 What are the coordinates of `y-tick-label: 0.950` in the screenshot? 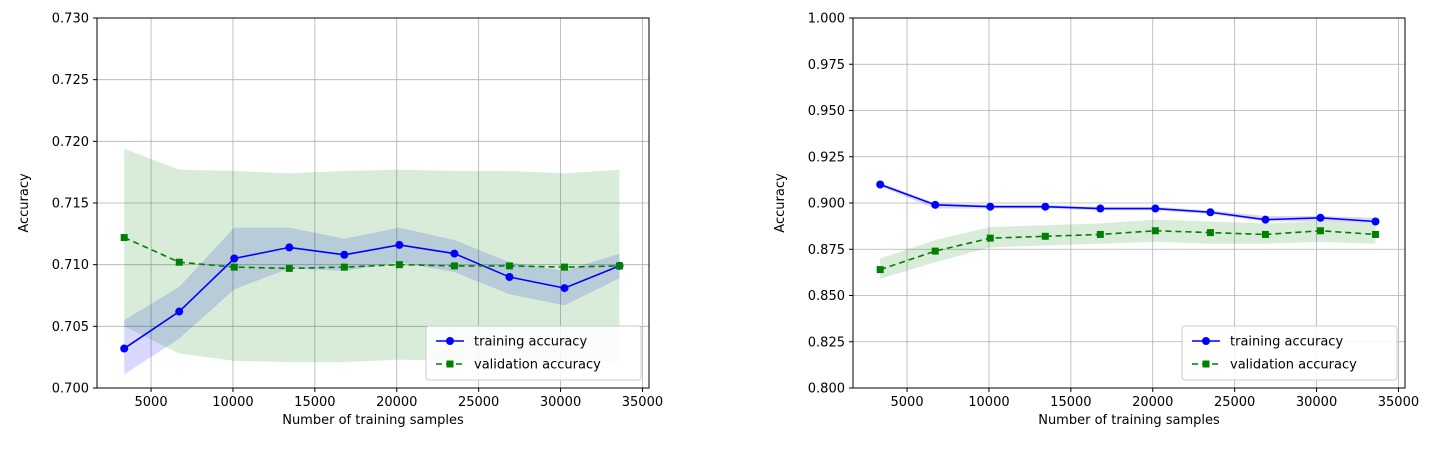 It's located at (826, 111).